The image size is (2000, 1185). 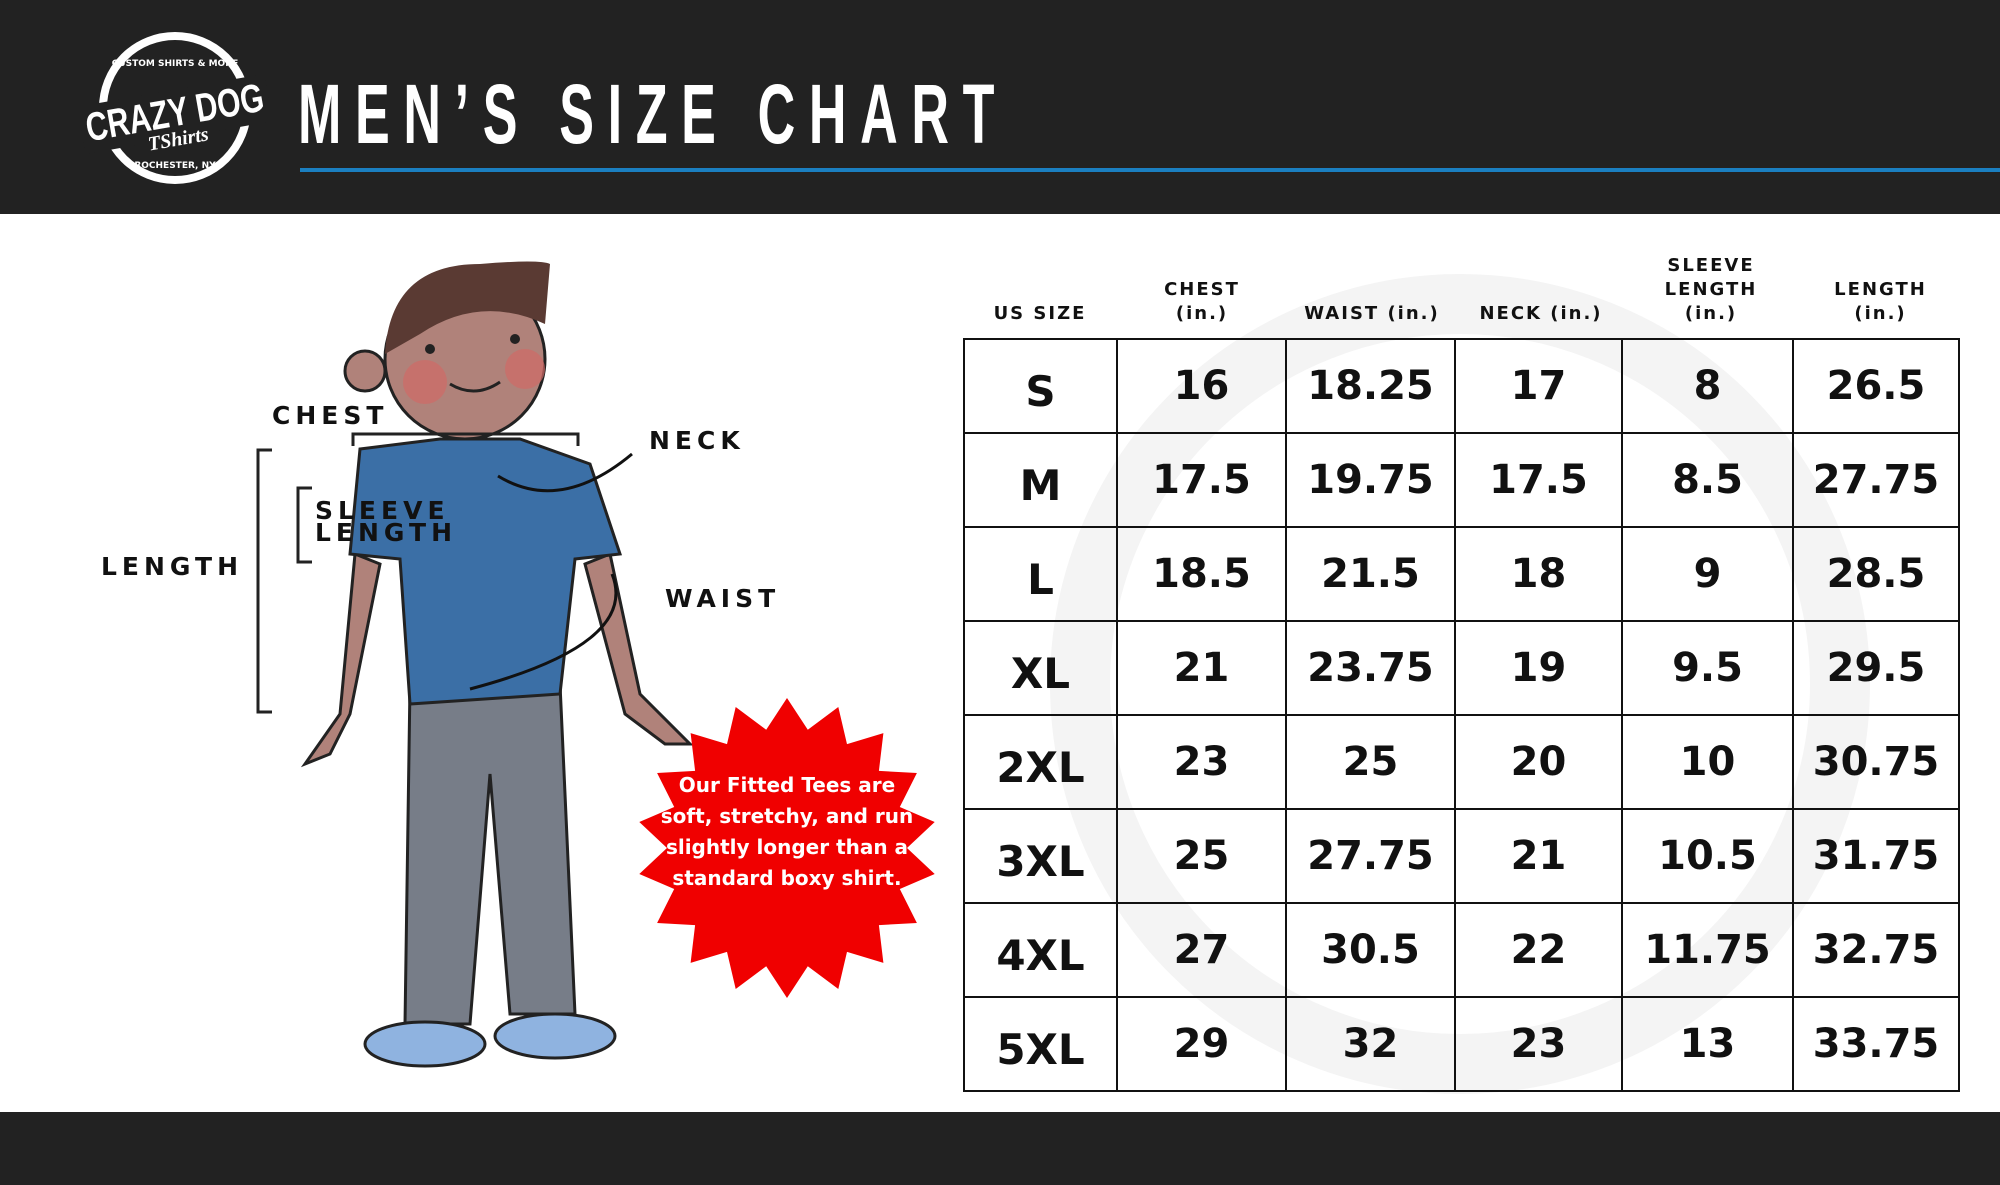 I want to click on column-header: CHEST (in.), so click(x=1202, y=290).